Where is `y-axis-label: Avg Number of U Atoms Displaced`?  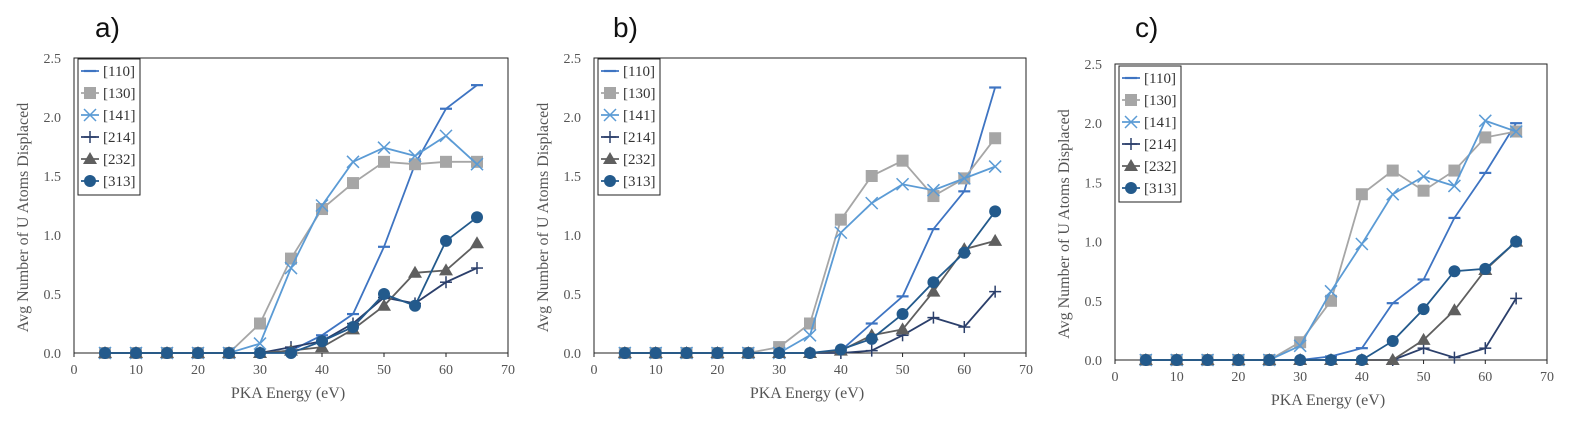
y-axis-label: Avg Number of U Atoms Displaced is located at coordinates (1064, 223).